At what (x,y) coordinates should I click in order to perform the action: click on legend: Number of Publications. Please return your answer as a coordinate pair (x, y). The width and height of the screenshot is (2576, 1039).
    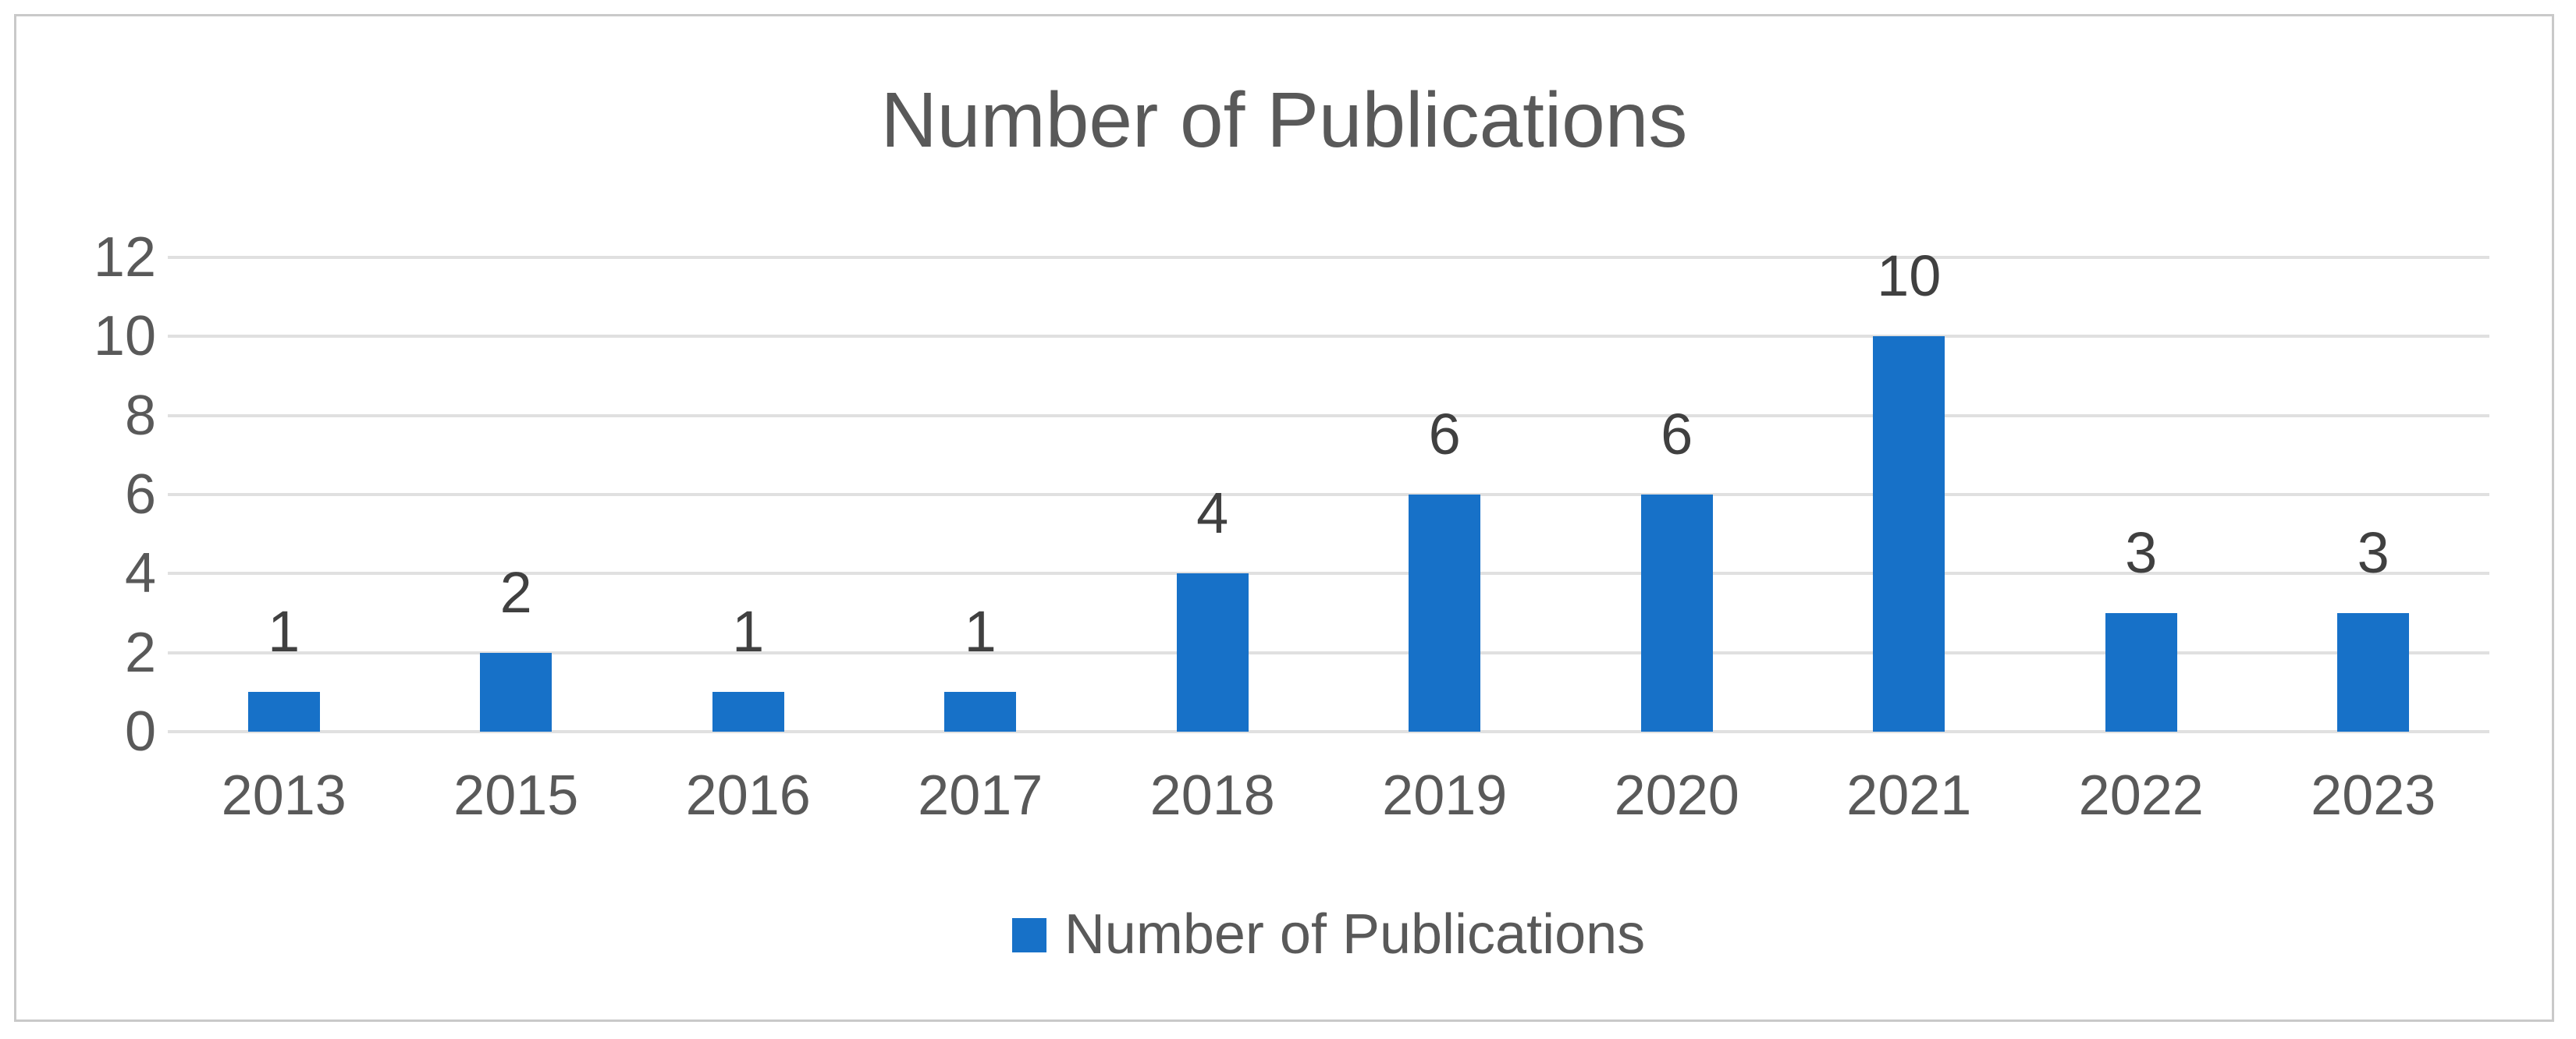
    Looking at the image, I should click on (1328, 934).